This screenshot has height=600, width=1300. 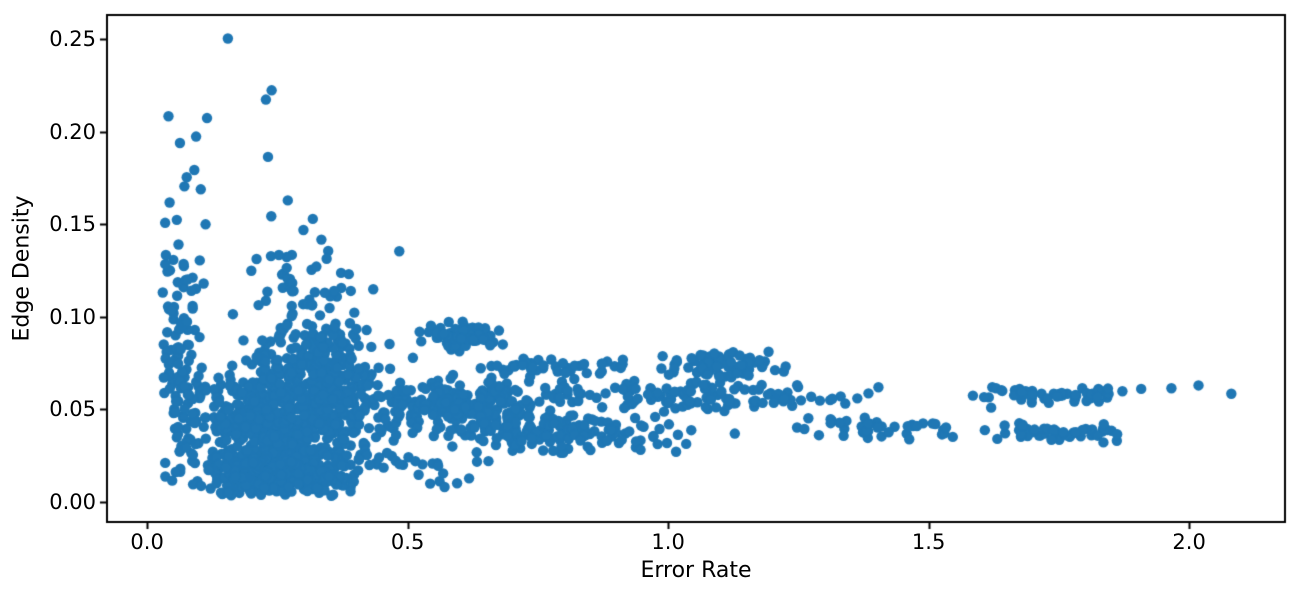 I want to click on y-tick-label: 0.00, so click(x=72, y=502).